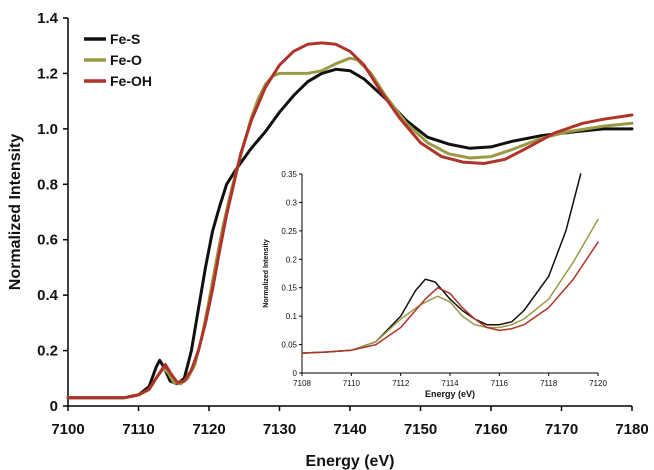 This screenshot has height=470, width=654. What do you see at coordinates (420, 429) in the screenshot?
I see `main-x-tick-label: 7150` at bounding box center [420, 429].